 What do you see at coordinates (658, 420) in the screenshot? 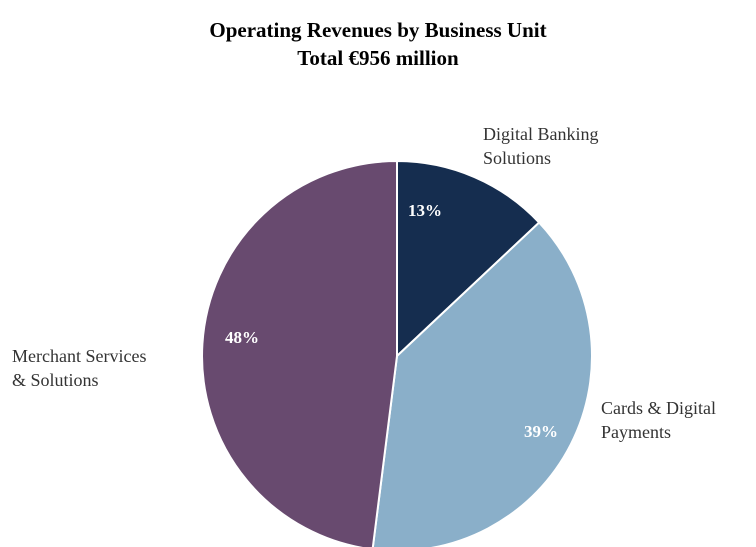
I see `category-label: Cards & Digital Payments` at bounding box center [658, 420].